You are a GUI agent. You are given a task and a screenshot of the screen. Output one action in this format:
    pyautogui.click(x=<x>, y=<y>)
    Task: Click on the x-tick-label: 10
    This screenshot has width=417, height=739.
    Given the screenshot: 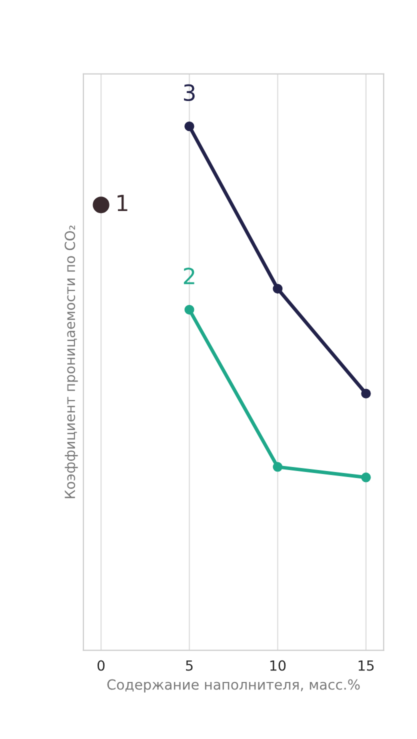 What is the action you would take?
    pyautogui.click(x=278, y=665)
    